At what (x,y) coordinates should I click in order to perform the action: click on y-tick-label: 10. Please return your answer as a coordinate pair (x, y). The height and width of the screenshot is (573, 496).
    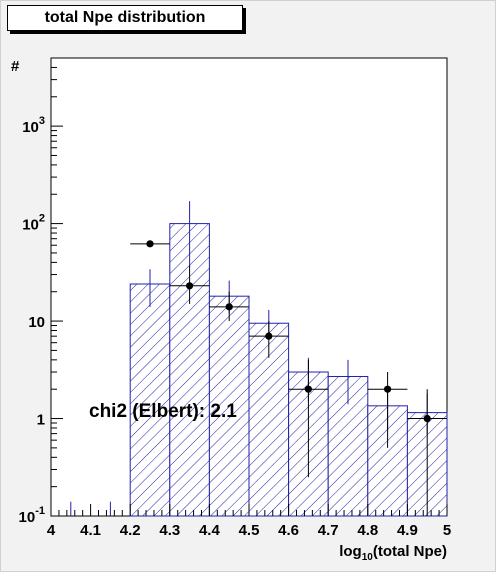
    Looking at the image, I should click on (36, 322).